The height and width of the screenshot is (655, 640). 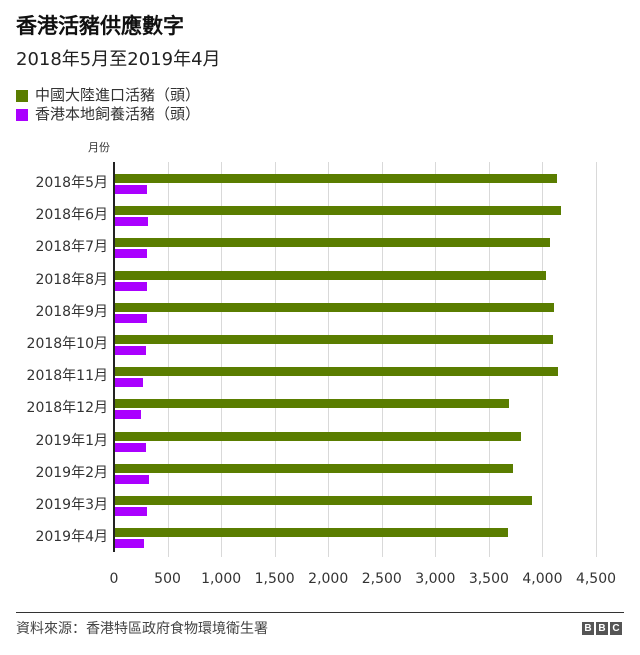 What do you see at coordinates (320, 351) in the screenshot?
I see `bar-row: 2018年10月` at bounding box center [320, 351].